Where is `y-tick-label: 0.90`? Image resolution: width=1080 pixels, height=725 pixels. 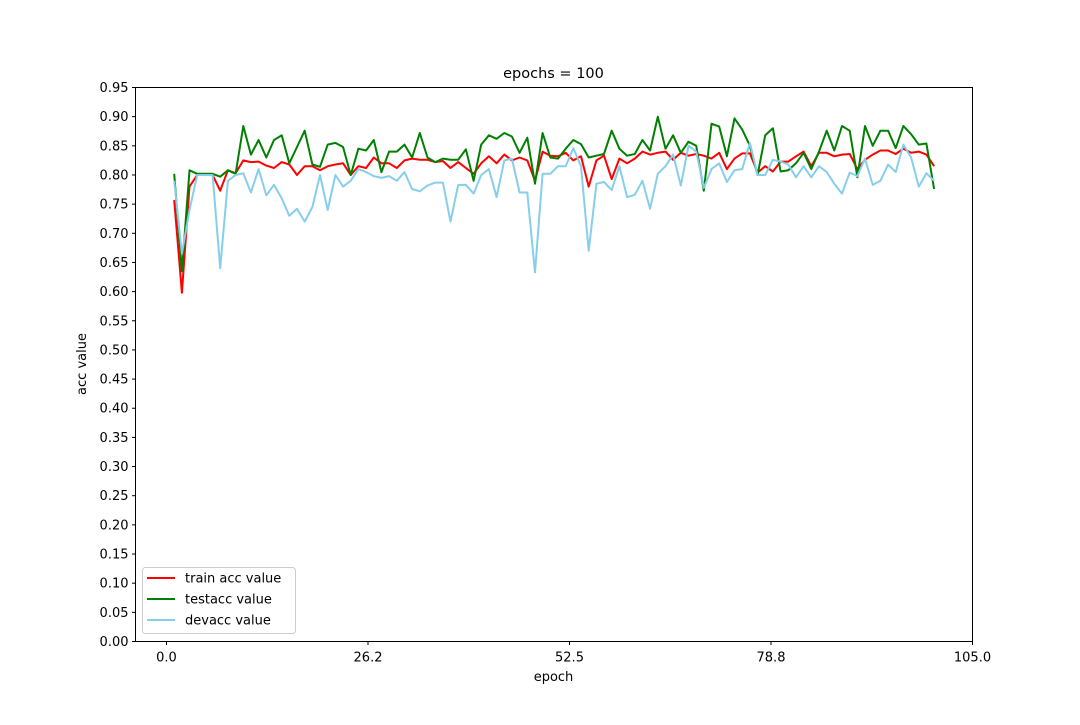 y-tick-label: 0.90 is located at coordinates (114, 117).